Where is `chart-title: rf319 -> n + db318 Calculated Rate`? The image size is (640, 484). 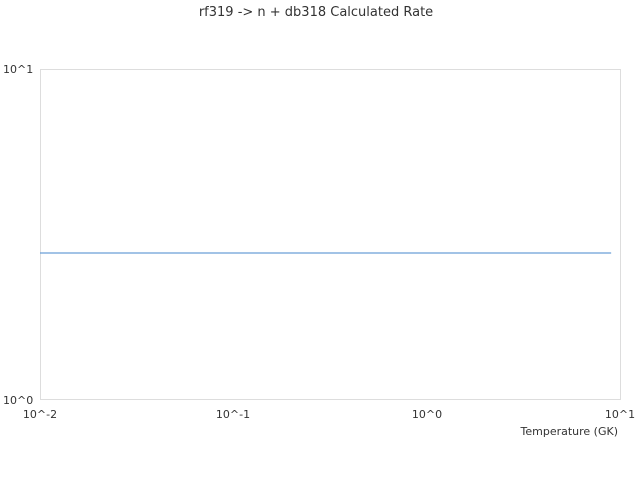
chart-title: rf319 -> n + db318 Calculated Rate is located at coordinates (316, 12).